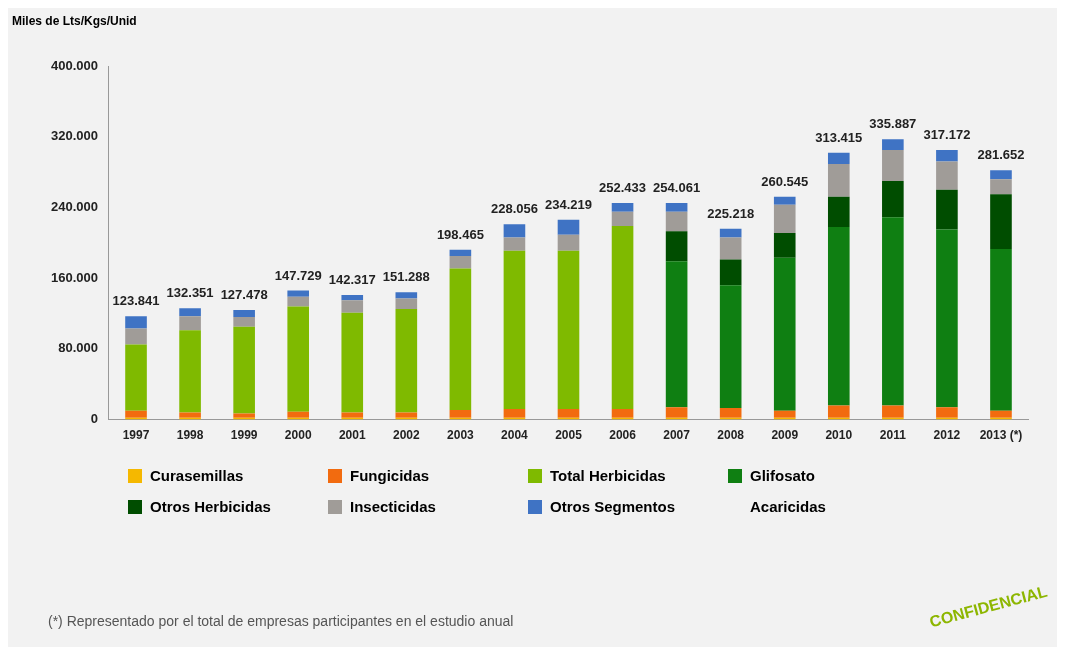 This screenshot has height=655, width=1065. What do you see at coordinates (74, 65) in the screenshot?
I see `y-tick-label: 400.000` at bounding box center [74, 65].